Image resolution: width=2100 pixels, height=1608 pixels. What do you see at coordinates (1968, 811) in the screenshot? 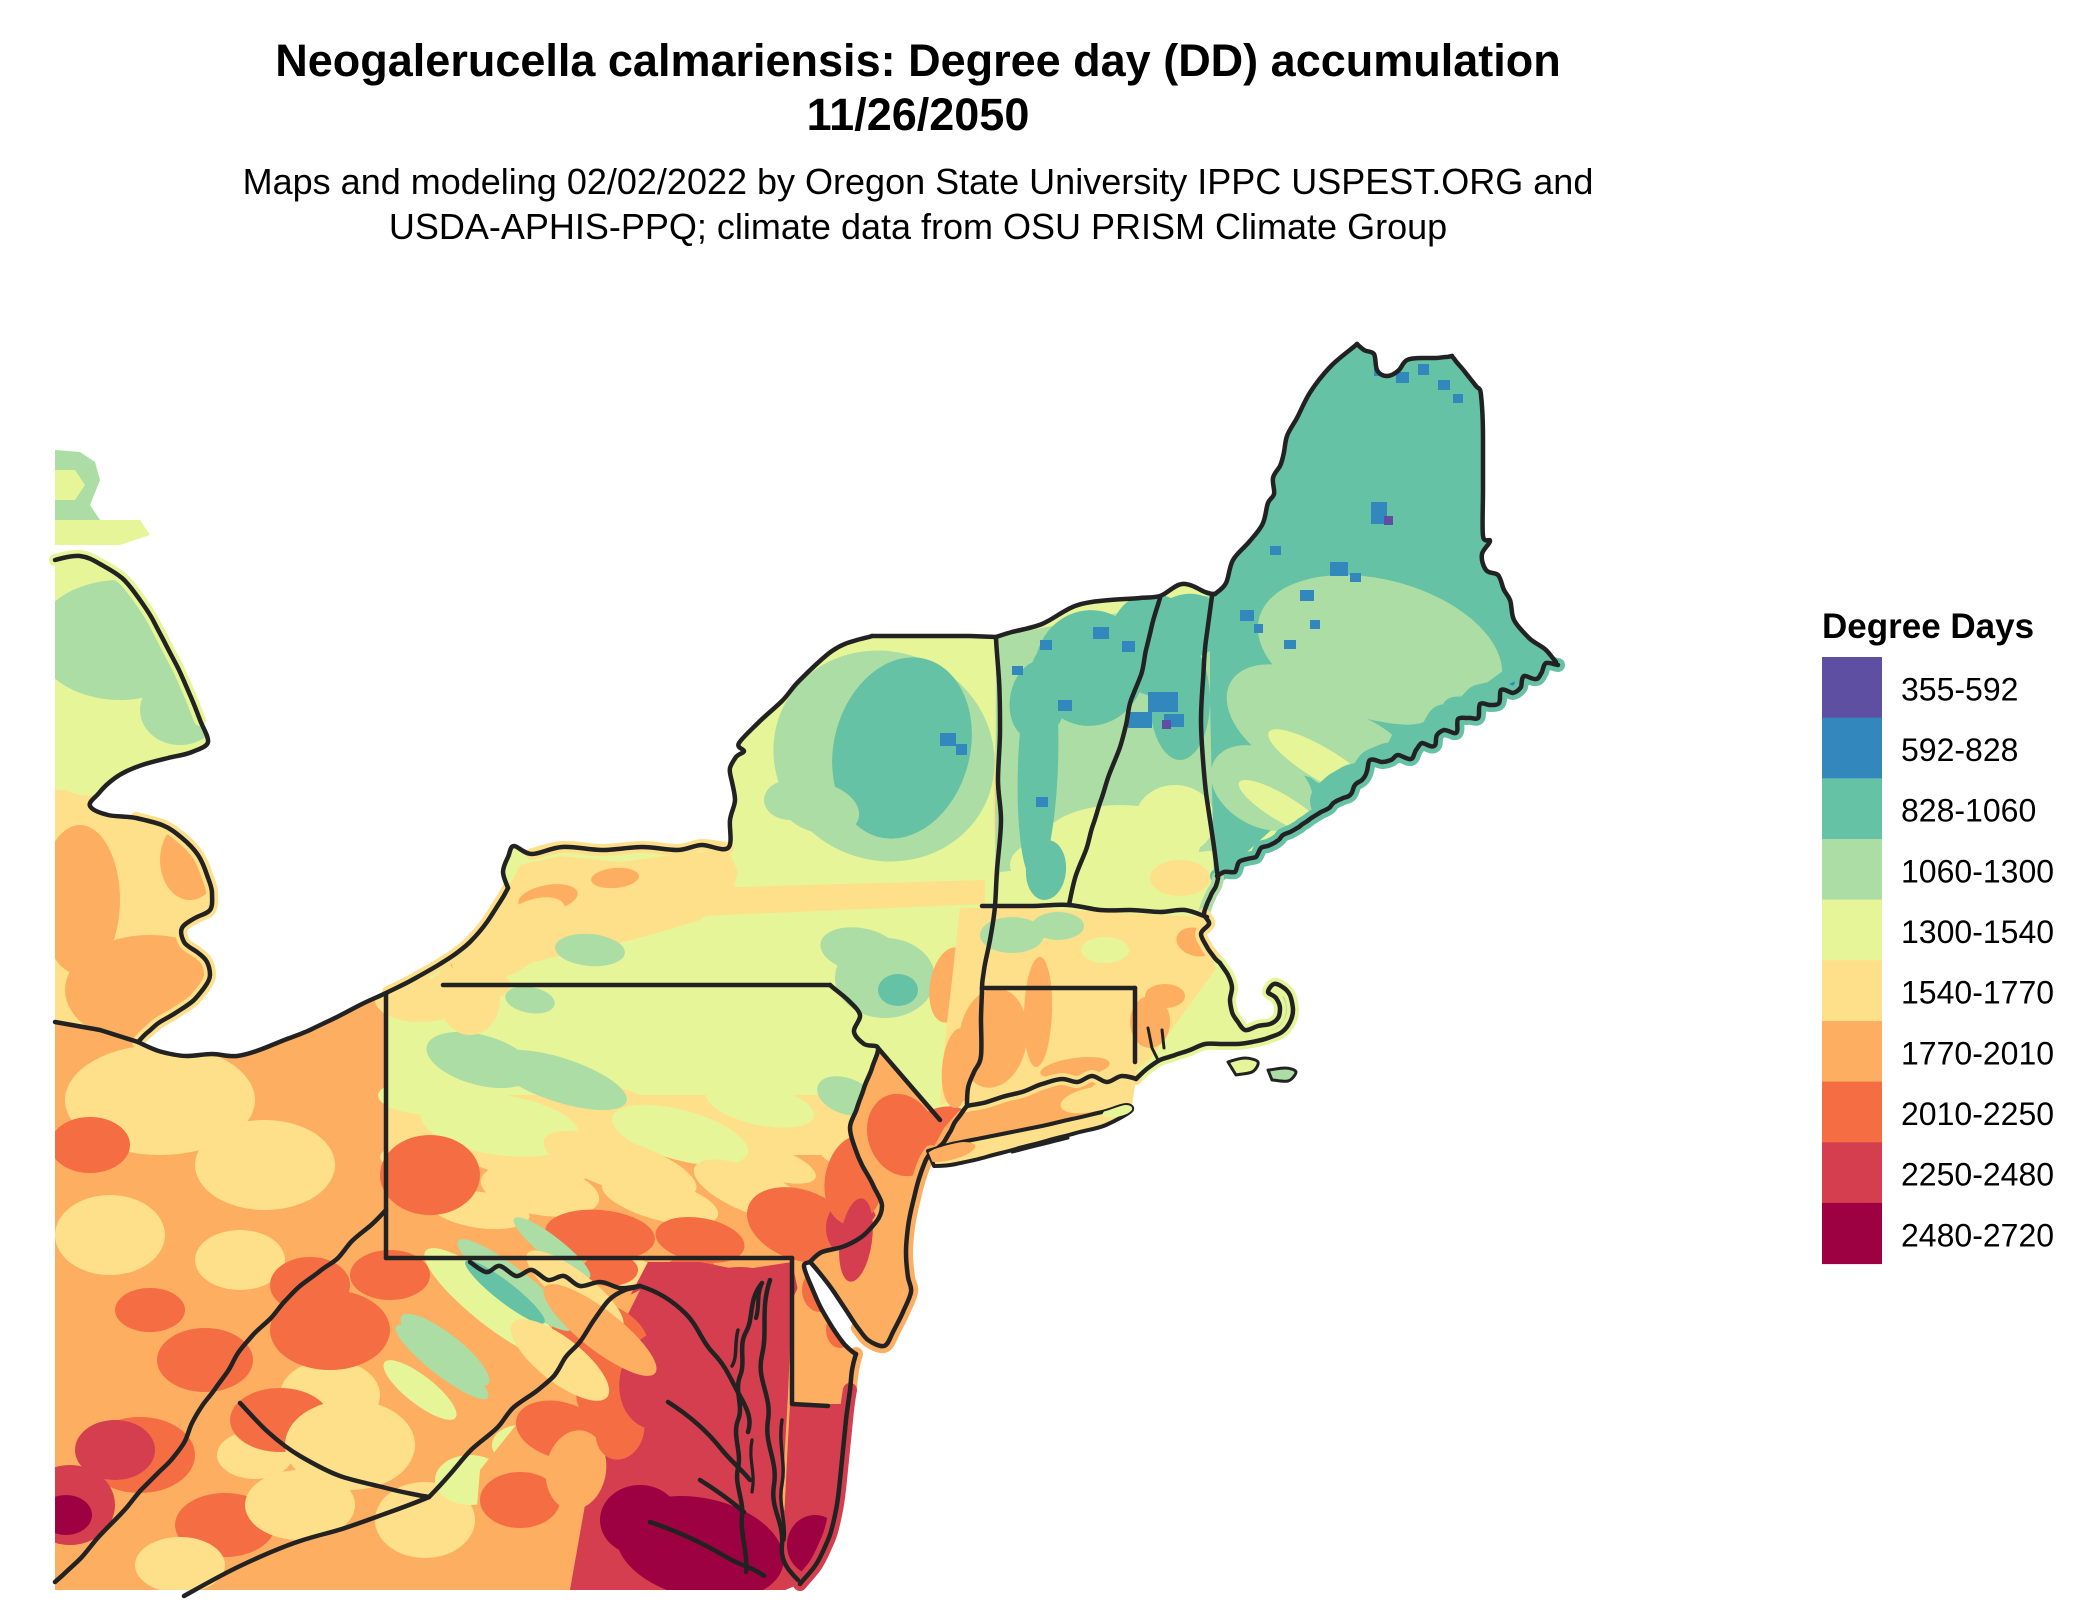
I see `svg-text: 828-1060` at bounding box center [1968, 811].